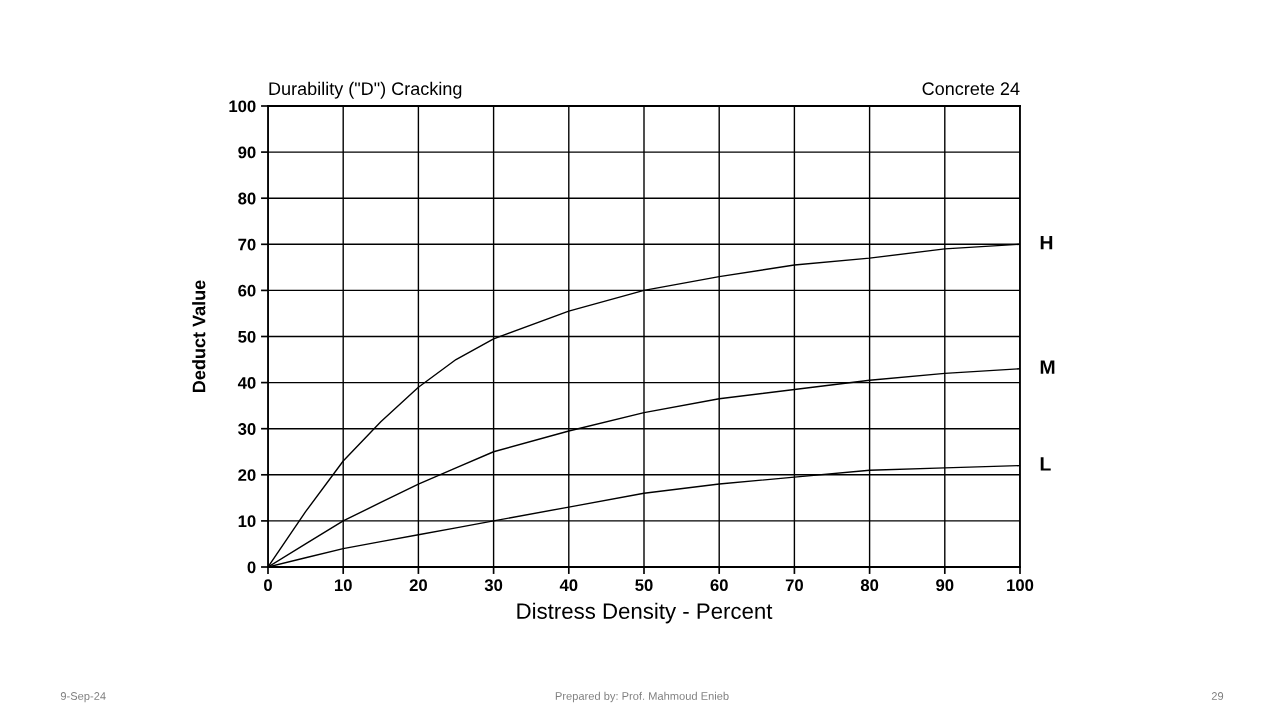  I want to click on y-tick-label: 0, so click(251, 567).